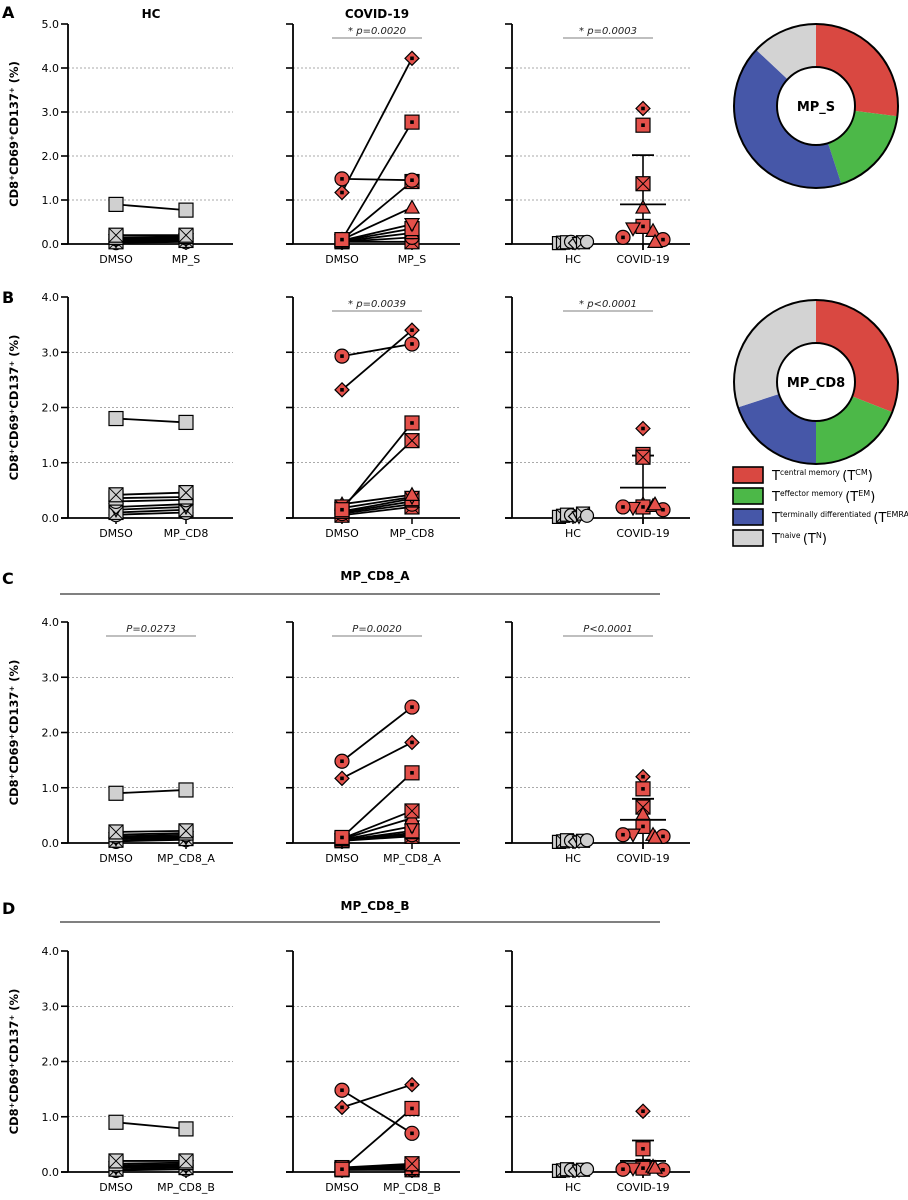 This screenshot has width=908, height=1200. I want to click on legend-abbr-sup: EM, so click(864, 493).